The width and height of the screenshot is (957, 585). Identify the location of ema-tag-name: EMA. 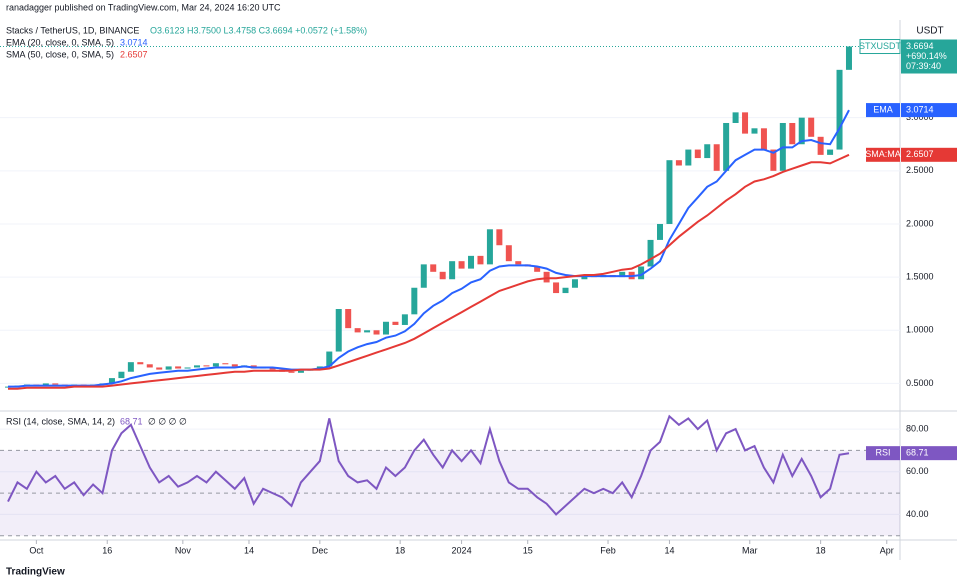
(883, 109).